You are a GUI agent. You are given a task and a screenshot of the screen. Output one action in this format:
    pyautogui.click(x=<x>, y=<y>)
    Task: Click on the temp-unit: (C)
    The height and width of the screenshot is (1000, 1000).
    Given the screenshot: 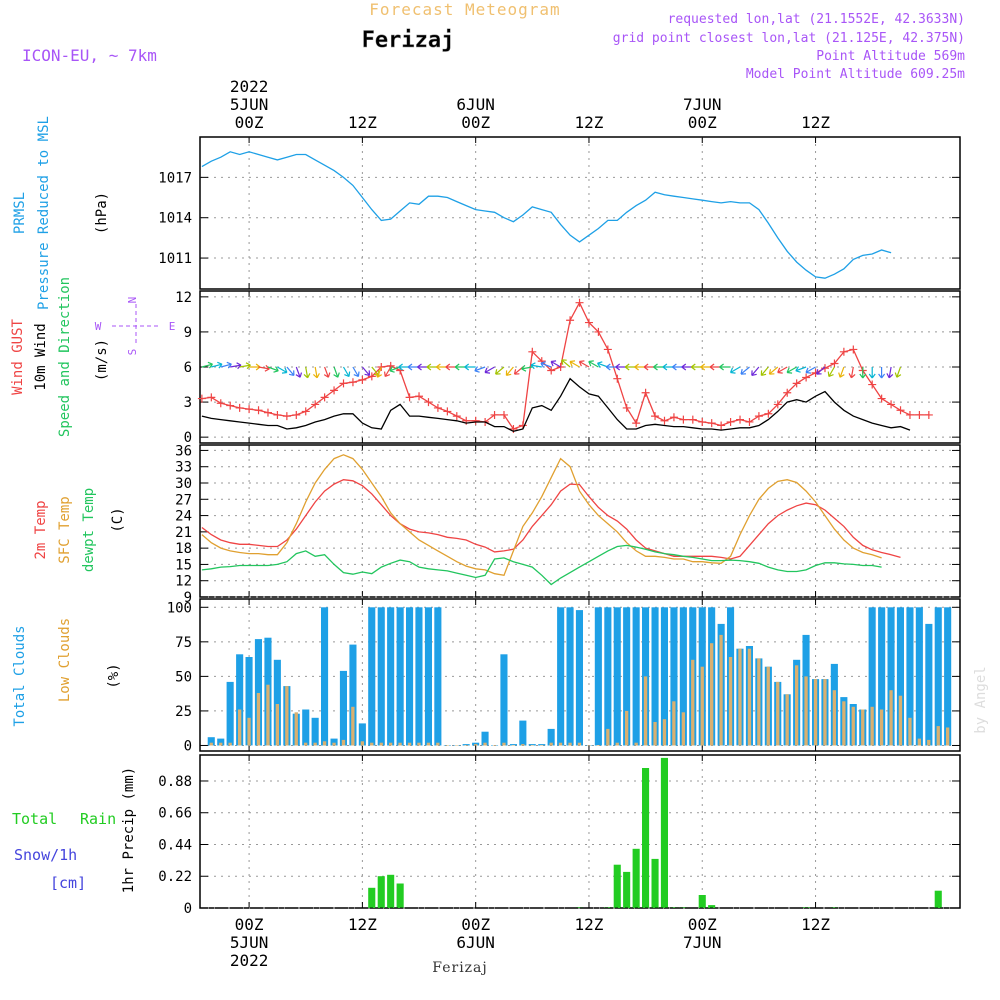 What is the action you would take?
    pyautogui.click(x=118, y=519)
    